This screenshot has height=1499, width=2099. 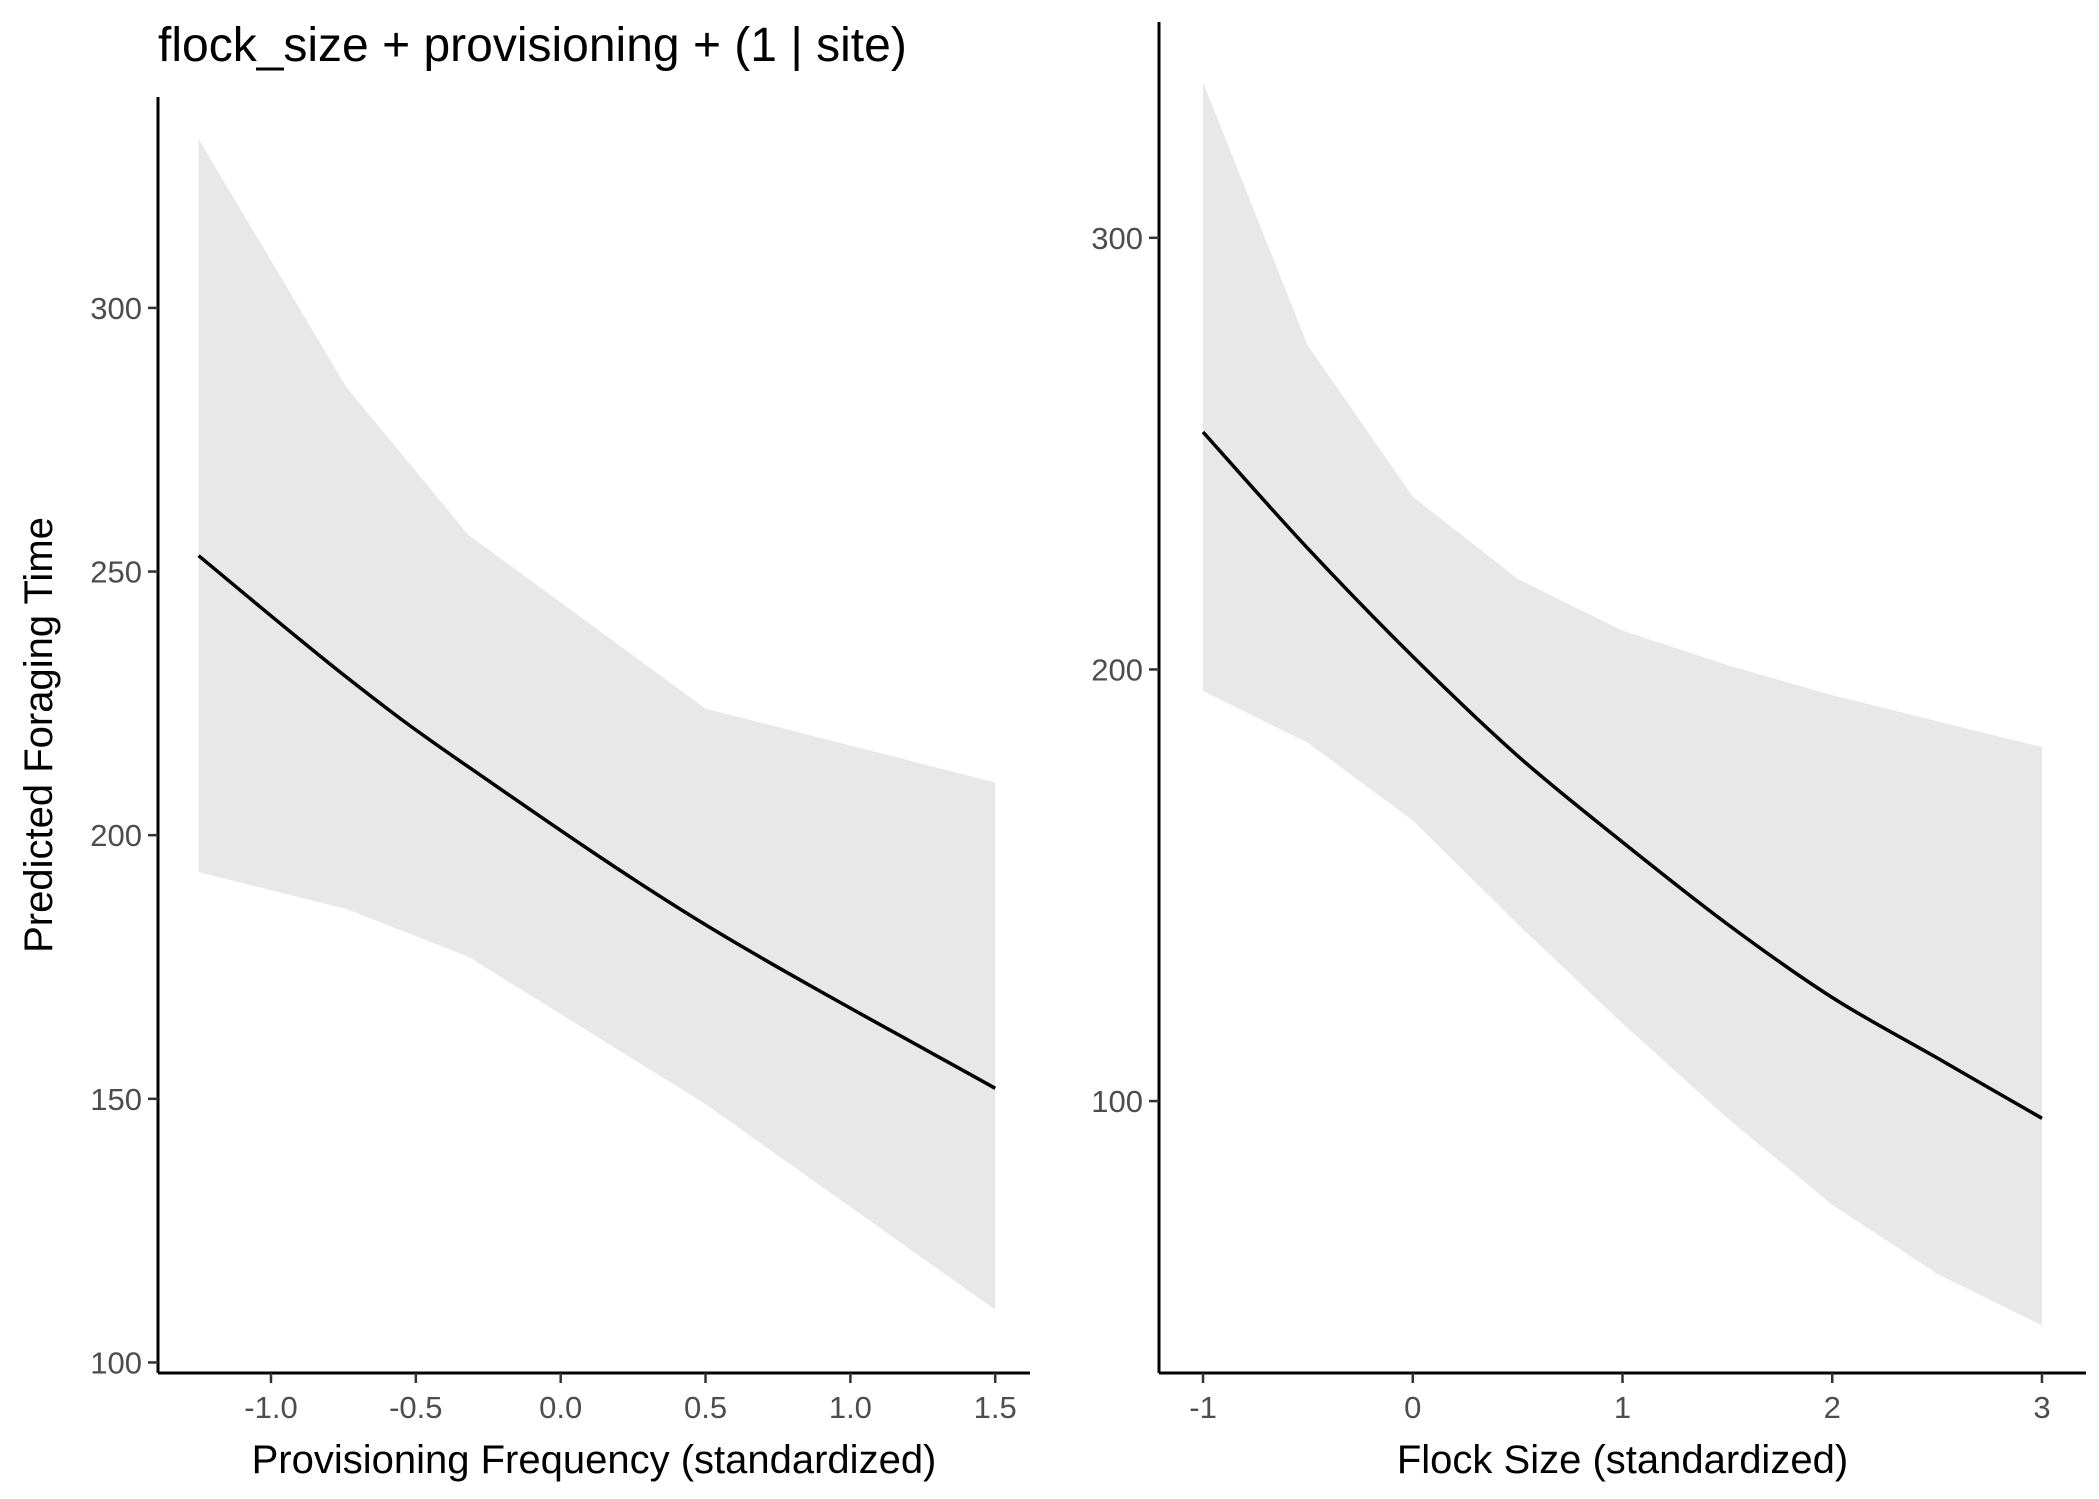 What do you see at coordinates (597, 822) in the screenshot?
I see `provisioning-fit-line` at bounding box center [597, 822].